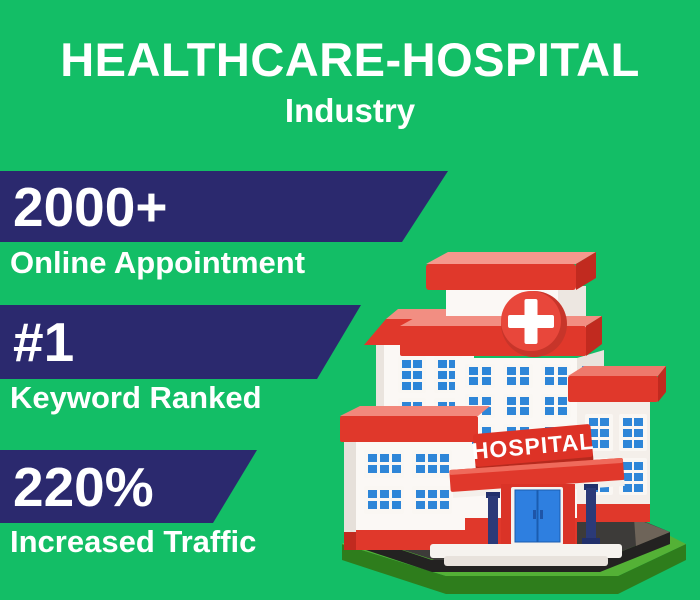 The image size is (700, 600). Describe the element at coordinates (415, 478) in the screenshot. I see `hospital-lower-left-wing` at that location.